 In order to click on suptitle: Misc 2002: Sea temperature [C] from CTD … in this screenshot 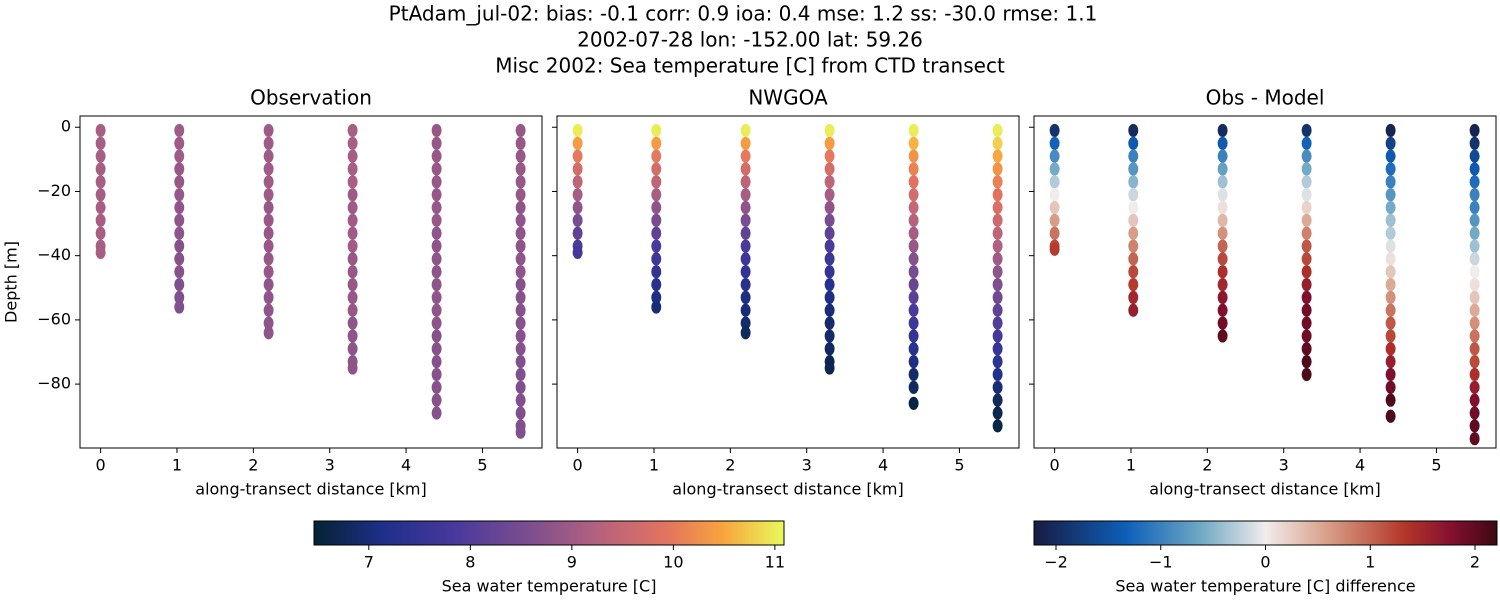, I will do `click(750, 66)`.